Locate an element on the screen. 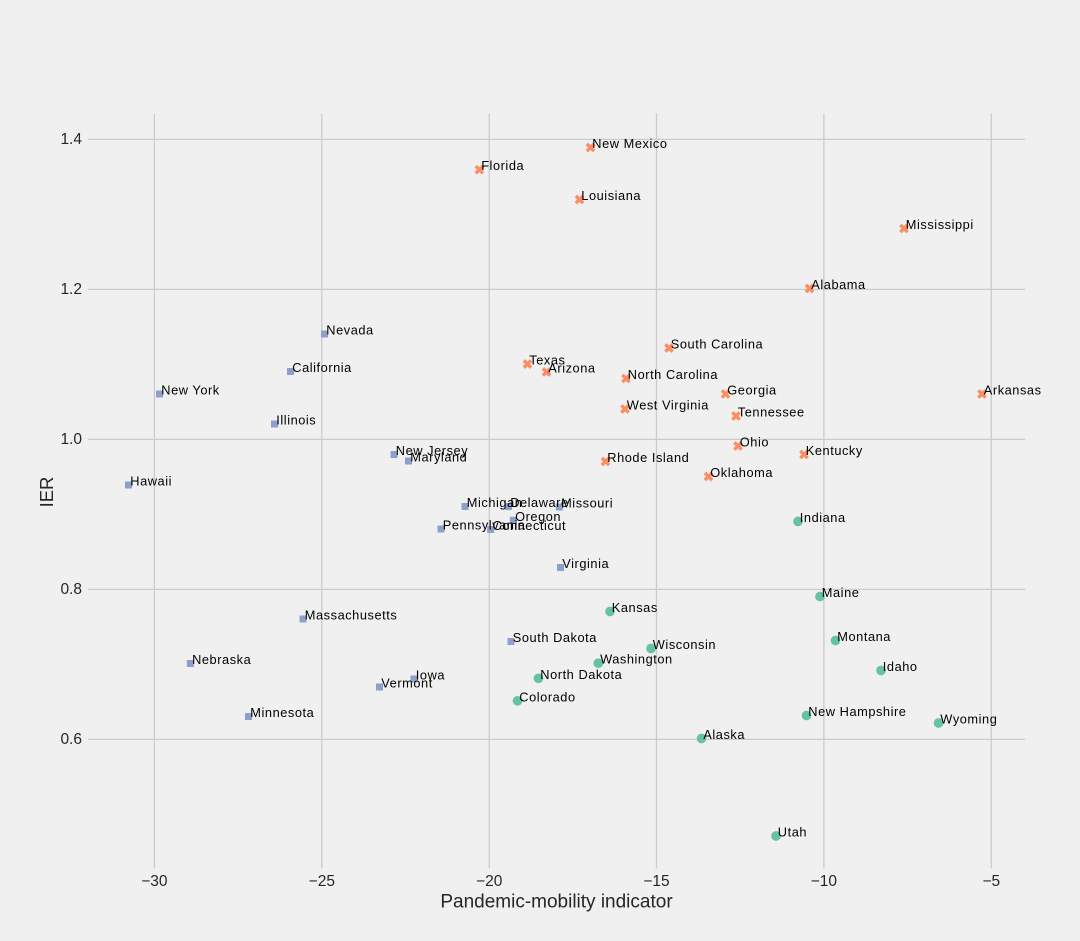 This screenshot has width=1080, height=941. svg-text: Vermont is located at coordinates (407, 683).